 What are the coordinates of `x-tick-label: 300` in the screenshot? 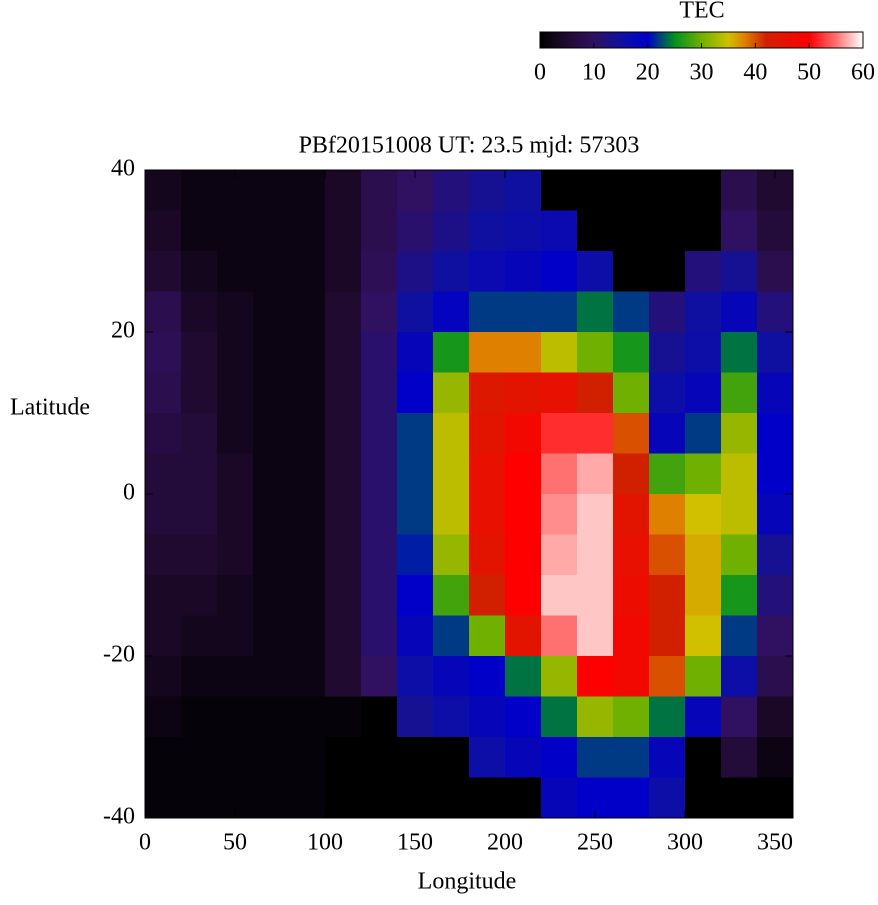 It's located at (685, 843).